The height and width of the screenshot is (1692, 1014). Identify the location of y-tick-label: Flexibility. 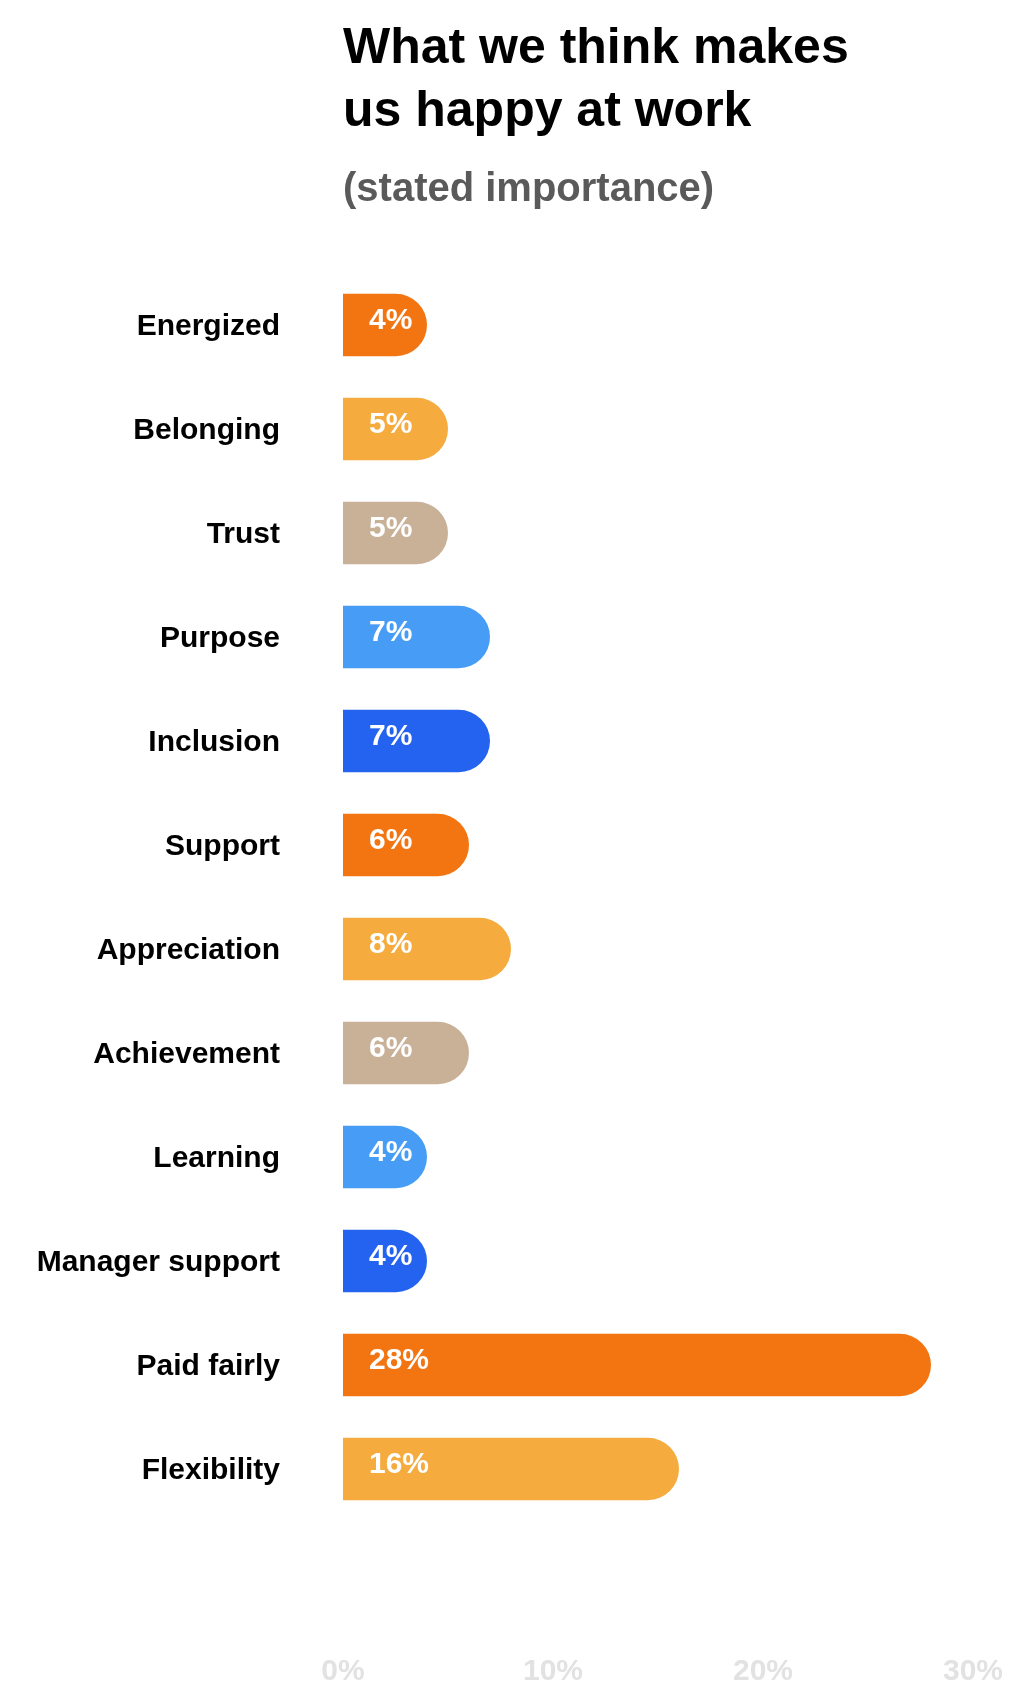
(211, 1468).